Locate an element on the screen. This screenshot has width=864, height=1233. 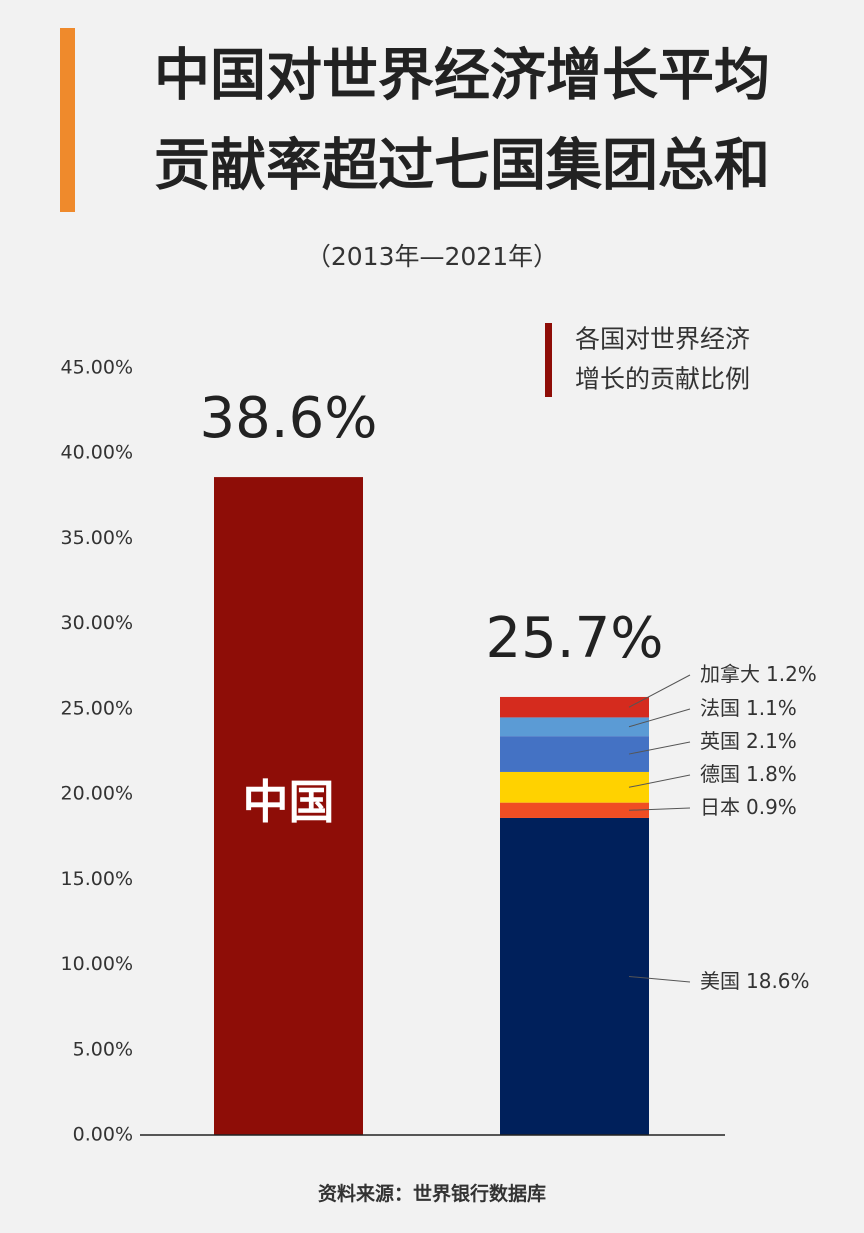
total-label: 25.7% is located at coordinates (575, 638).